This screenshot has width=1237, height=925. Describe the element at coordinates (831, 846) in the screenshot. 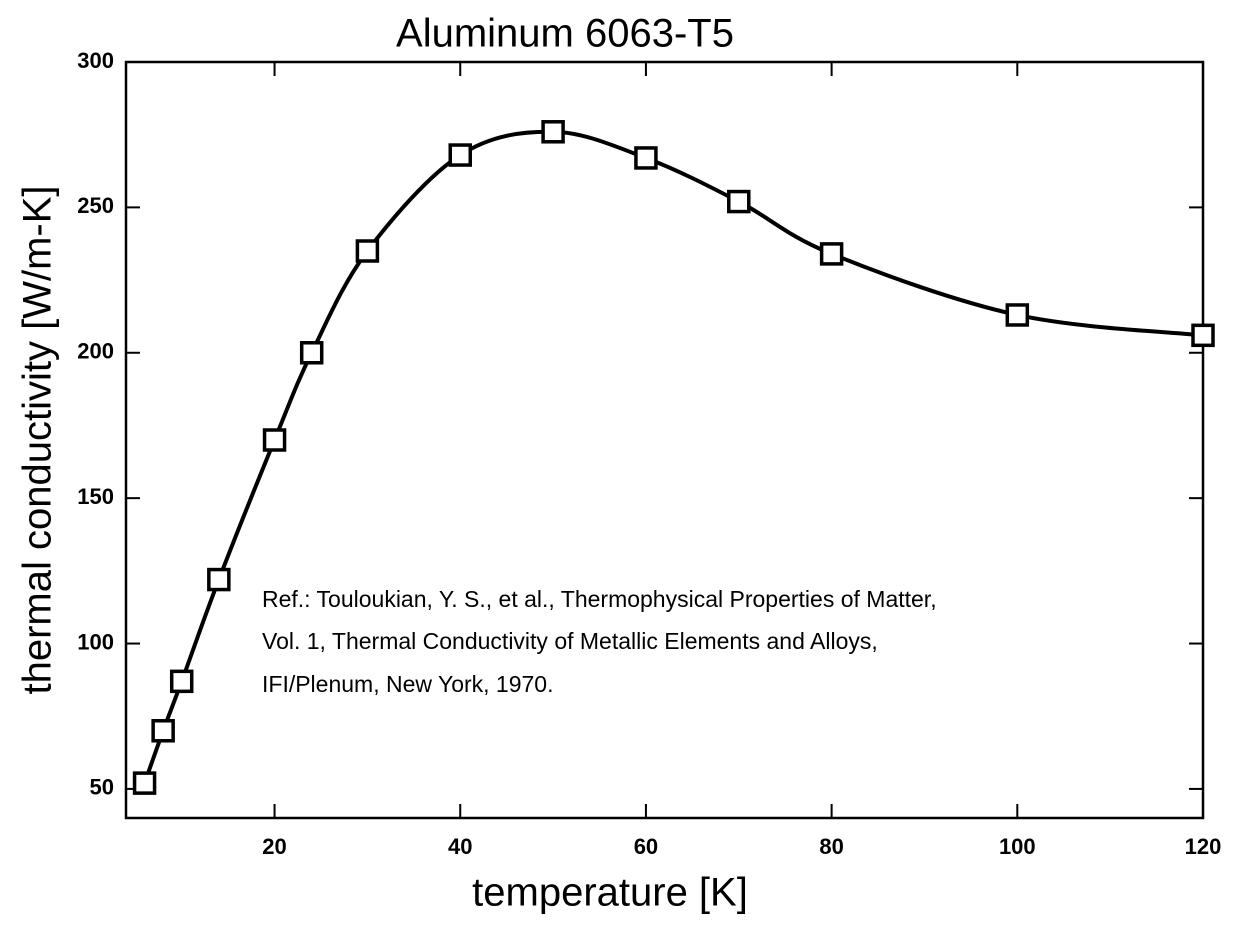

I see `x-tick-label: 80` at that location.